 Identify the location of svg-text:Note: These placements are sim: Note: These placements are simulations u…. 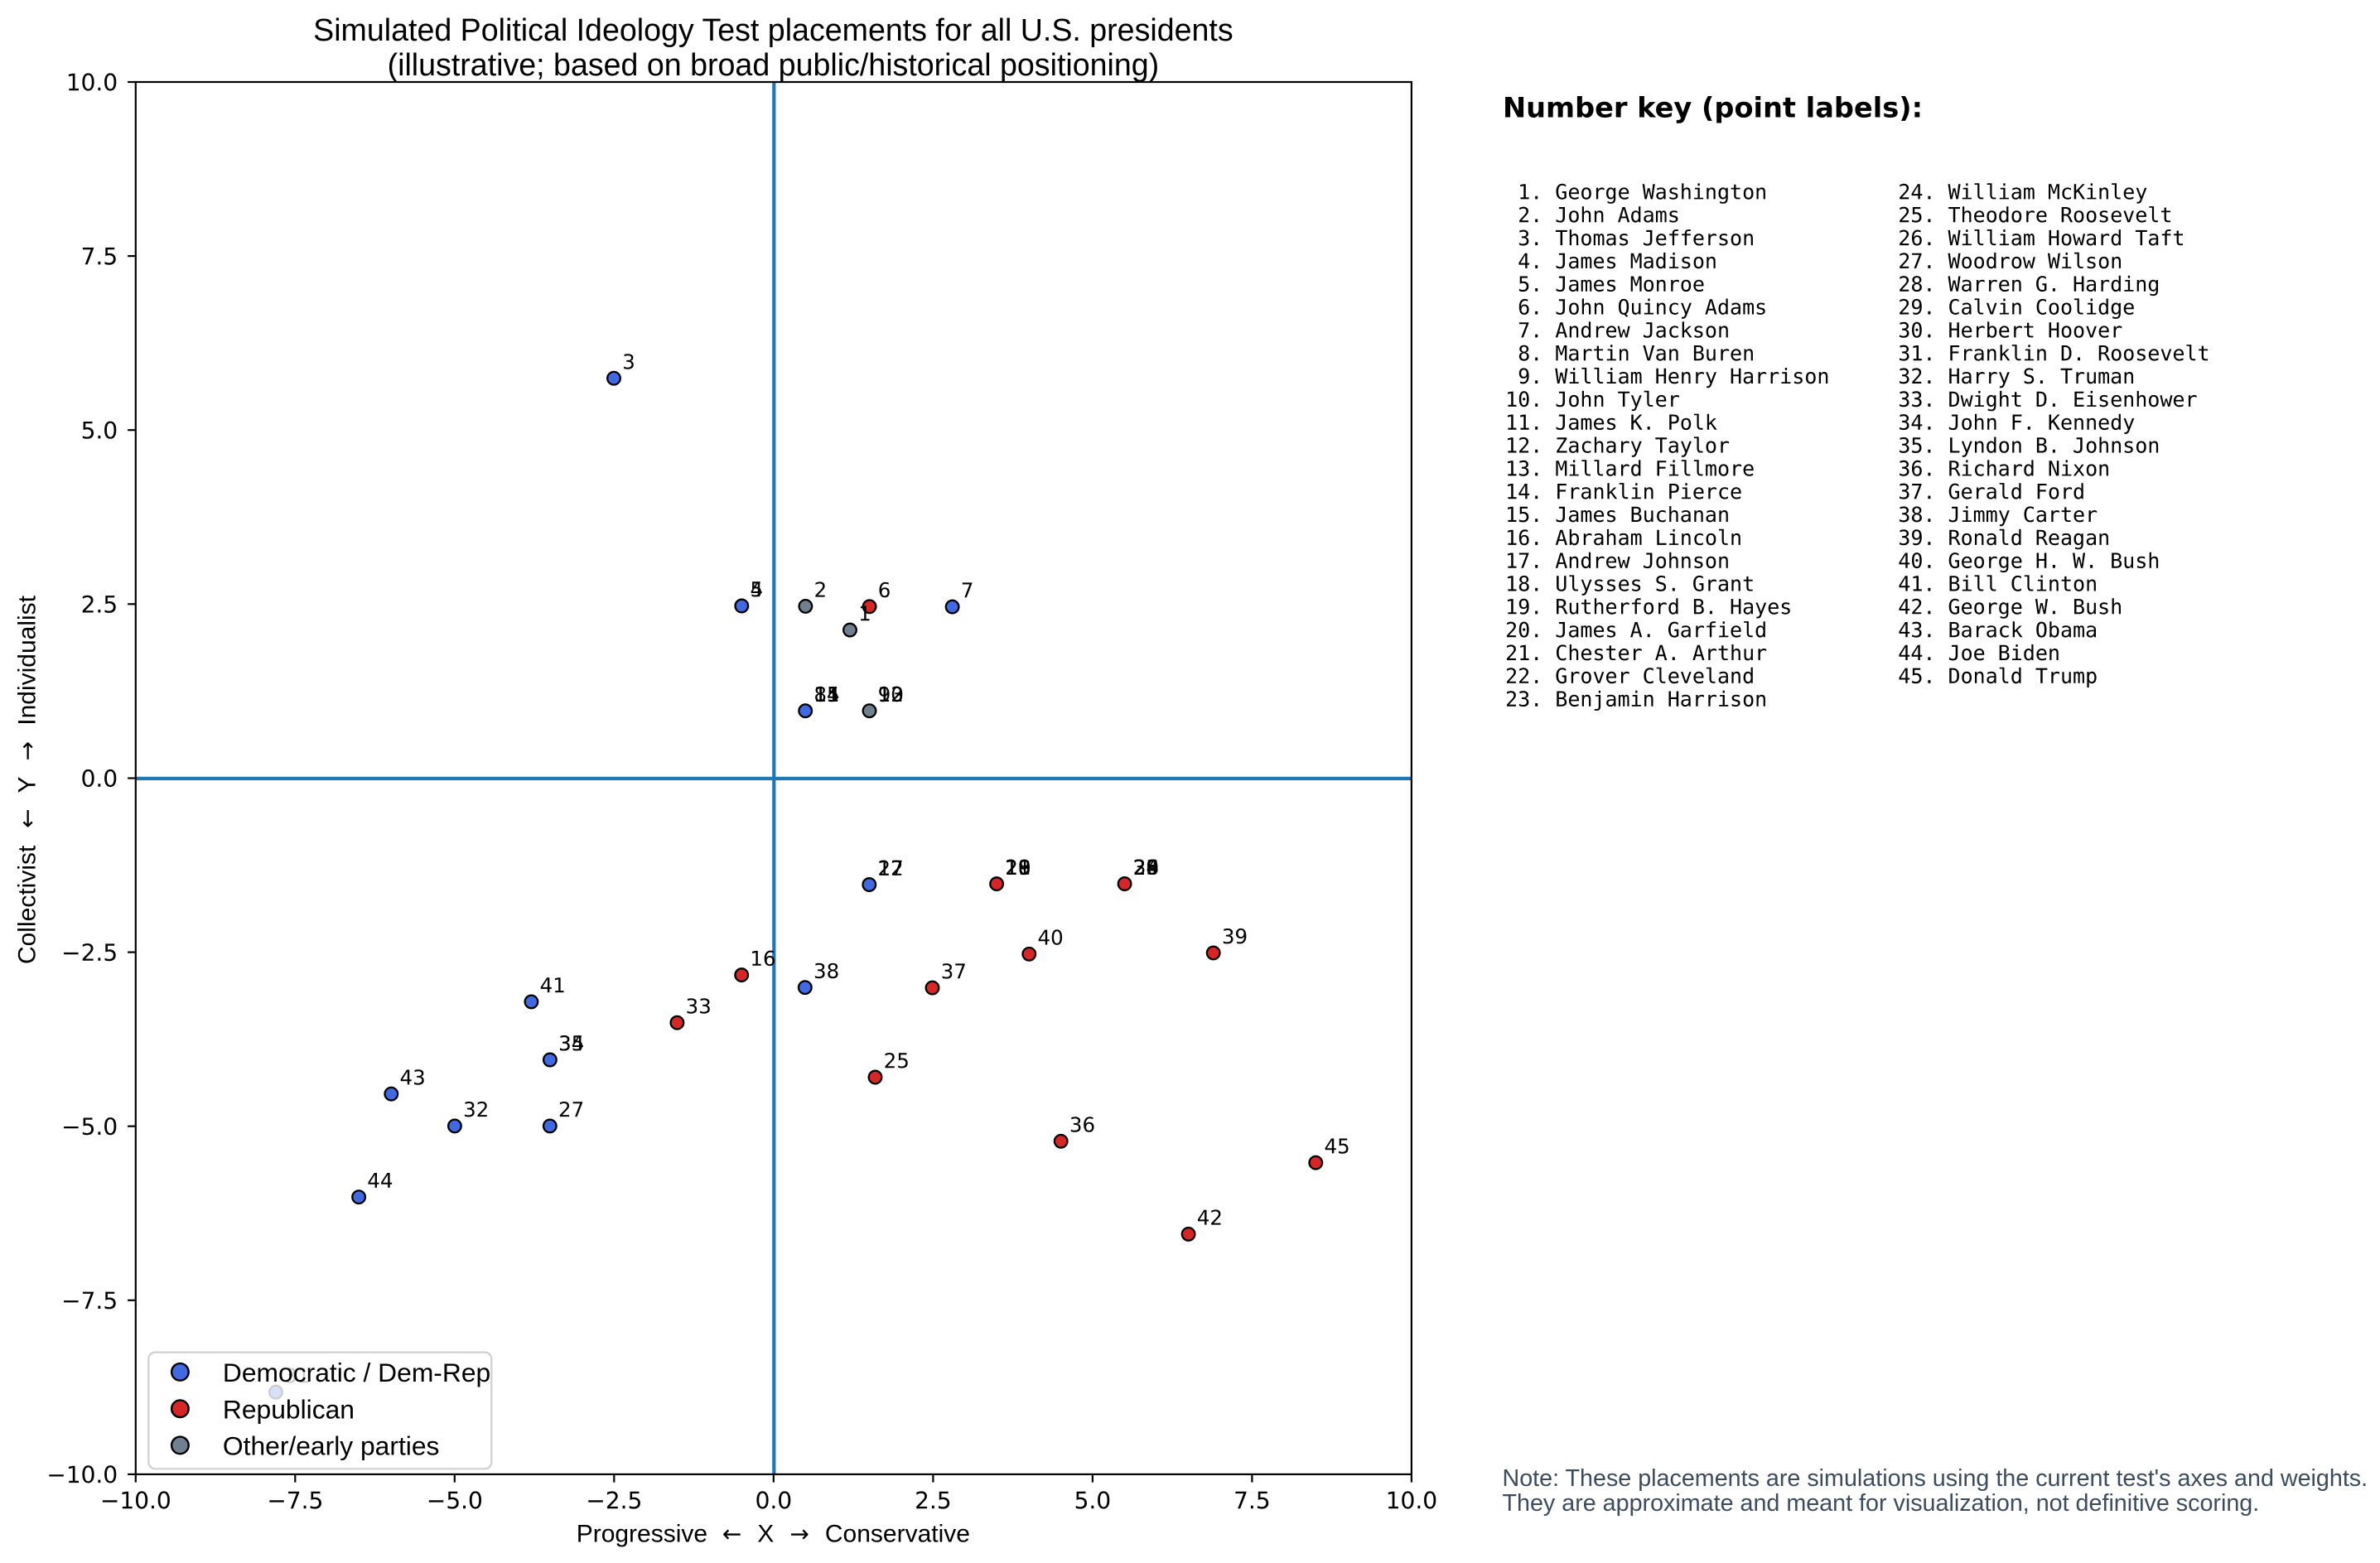
(1935, 1478).